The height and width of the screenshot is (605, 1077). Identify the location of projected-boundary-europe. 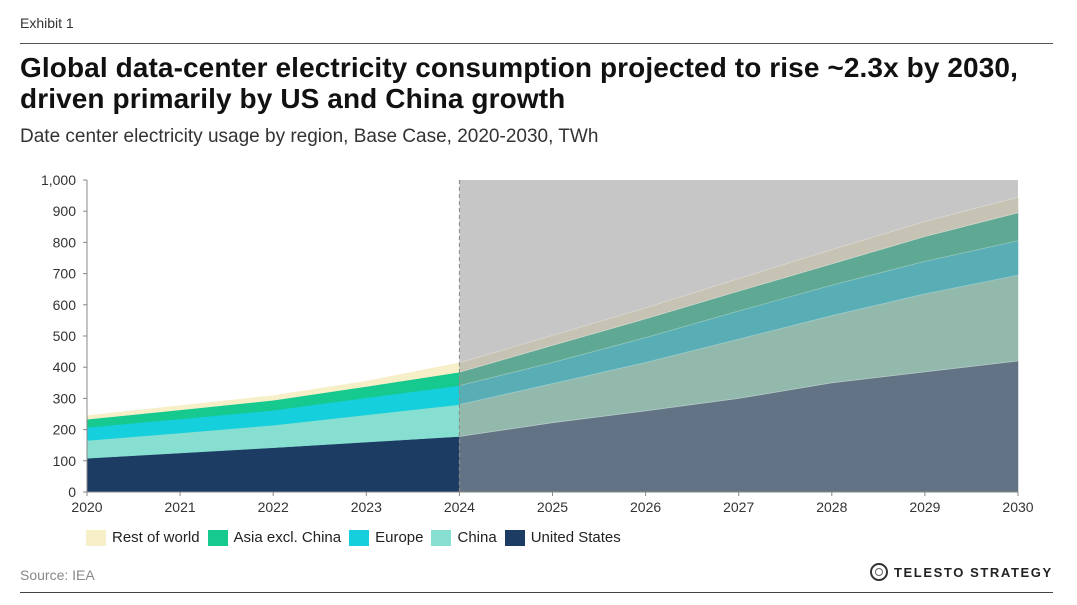
(739, 313).